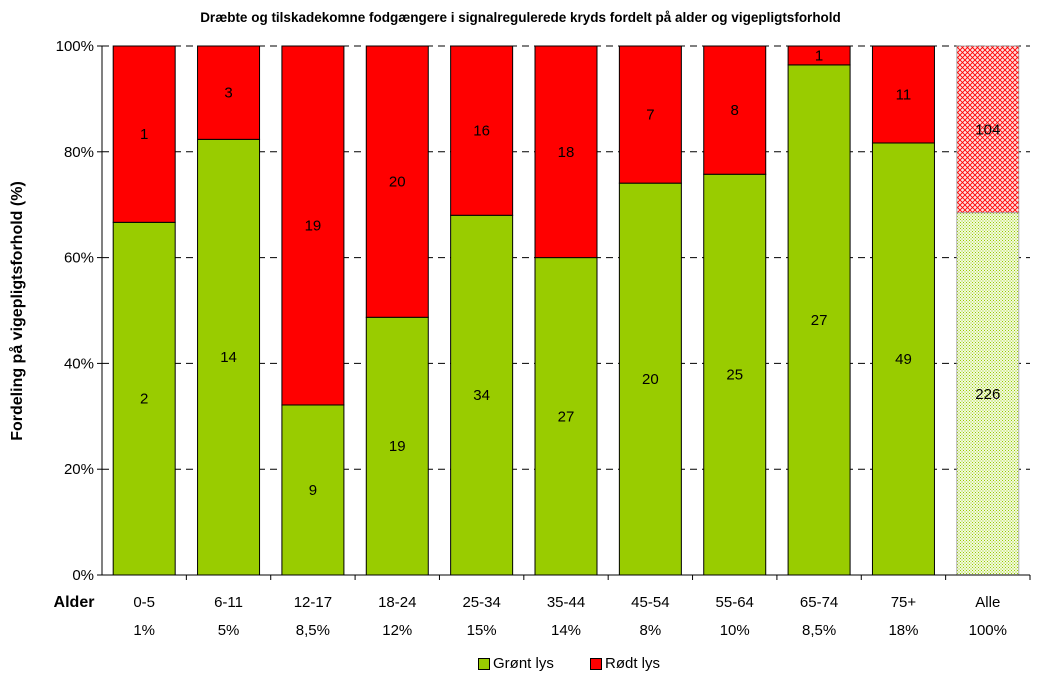 Image resolution: width=1041 pixels, height=675 pixels. Describe the element at coordinates (144, 630) in the screenshot. I see `category-share-label: 1%` at that location.